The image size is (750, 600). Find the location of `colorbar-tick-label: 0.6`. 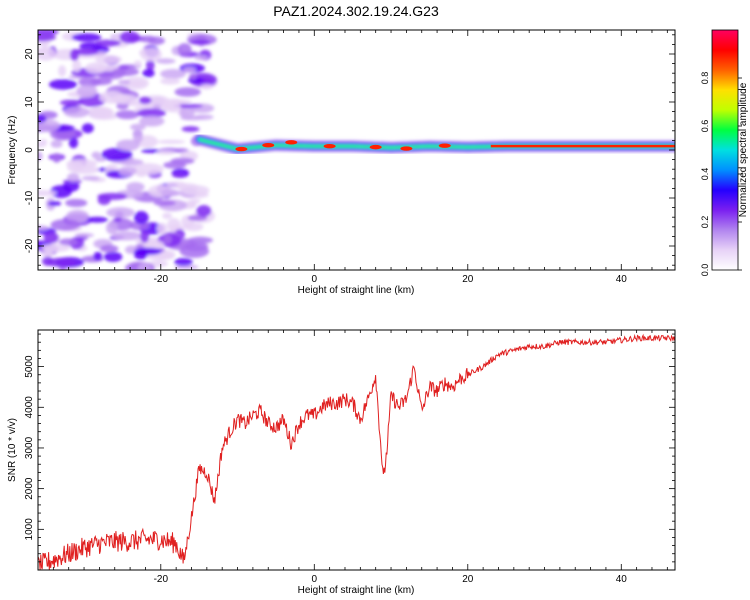

colorbar-tick-label: 0.6 is located at coordinates (705, 126).